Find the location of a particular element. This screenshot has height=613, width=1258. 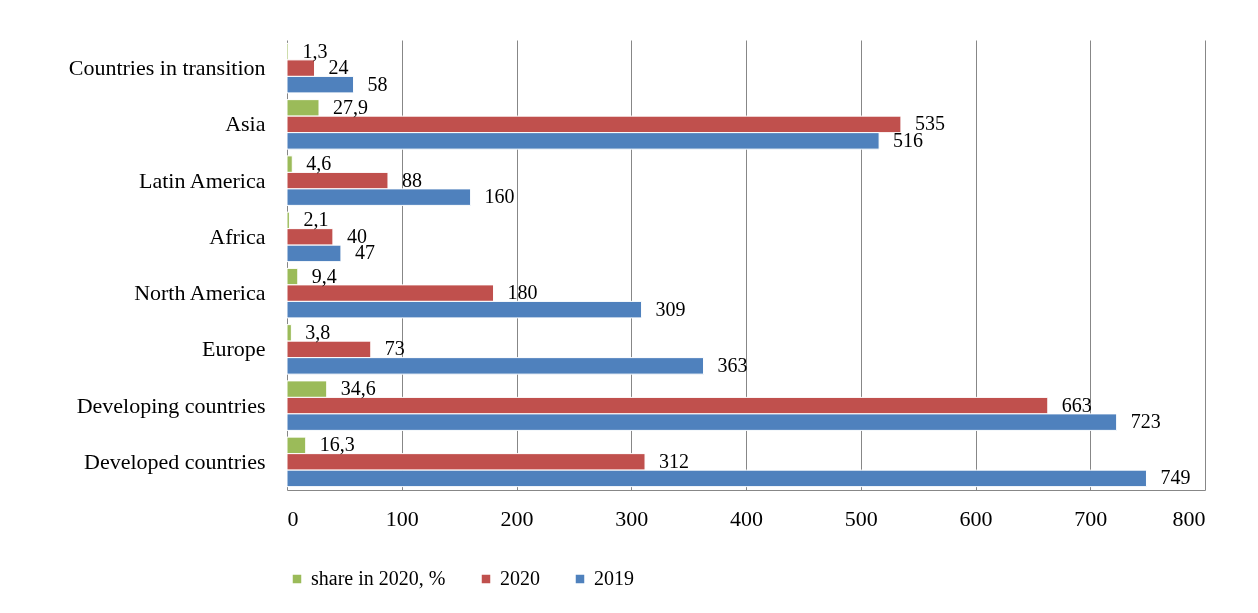

x-tick-label: 200 is located at coordinates (517, 518).